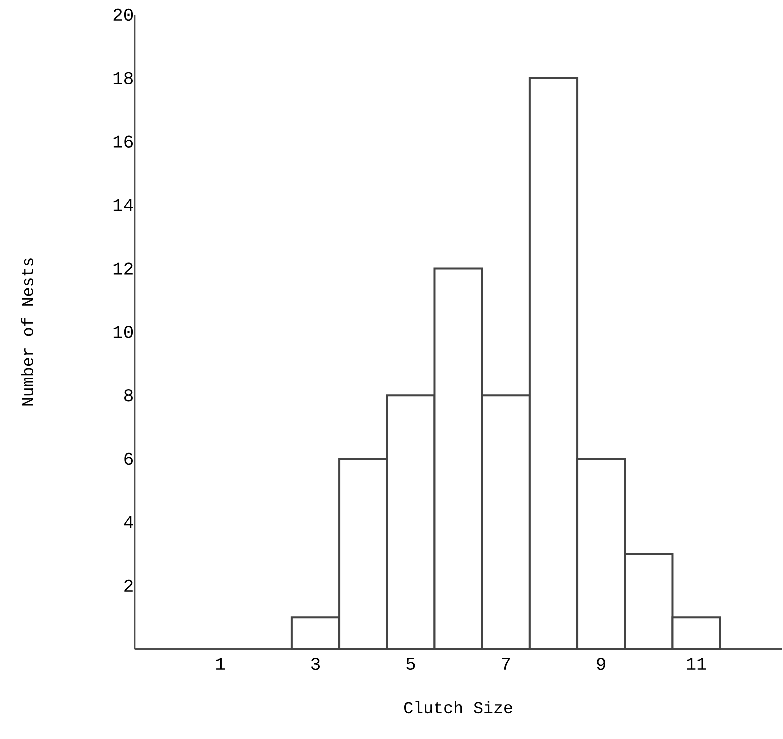  Describe the element at coordinates (315, 664) in the screenshot. I see `x-tick-label: 3` at that location.